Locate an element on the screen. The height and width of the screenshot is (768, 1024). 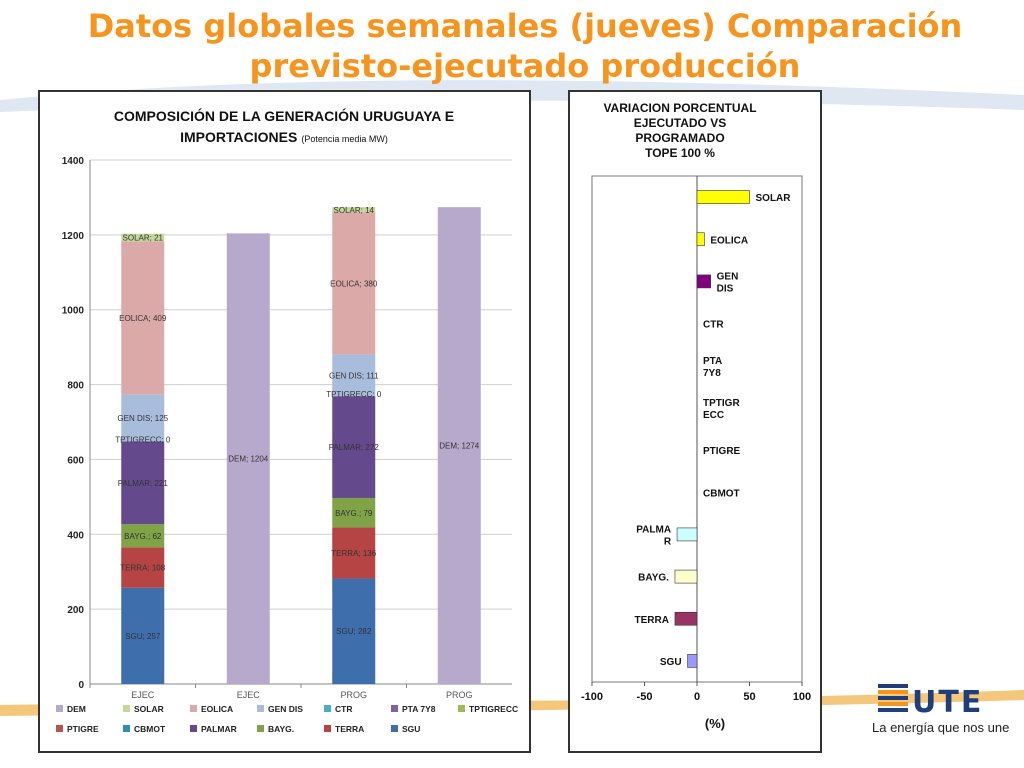
x-tick-label: 100 is located at coordinates (802, 697).